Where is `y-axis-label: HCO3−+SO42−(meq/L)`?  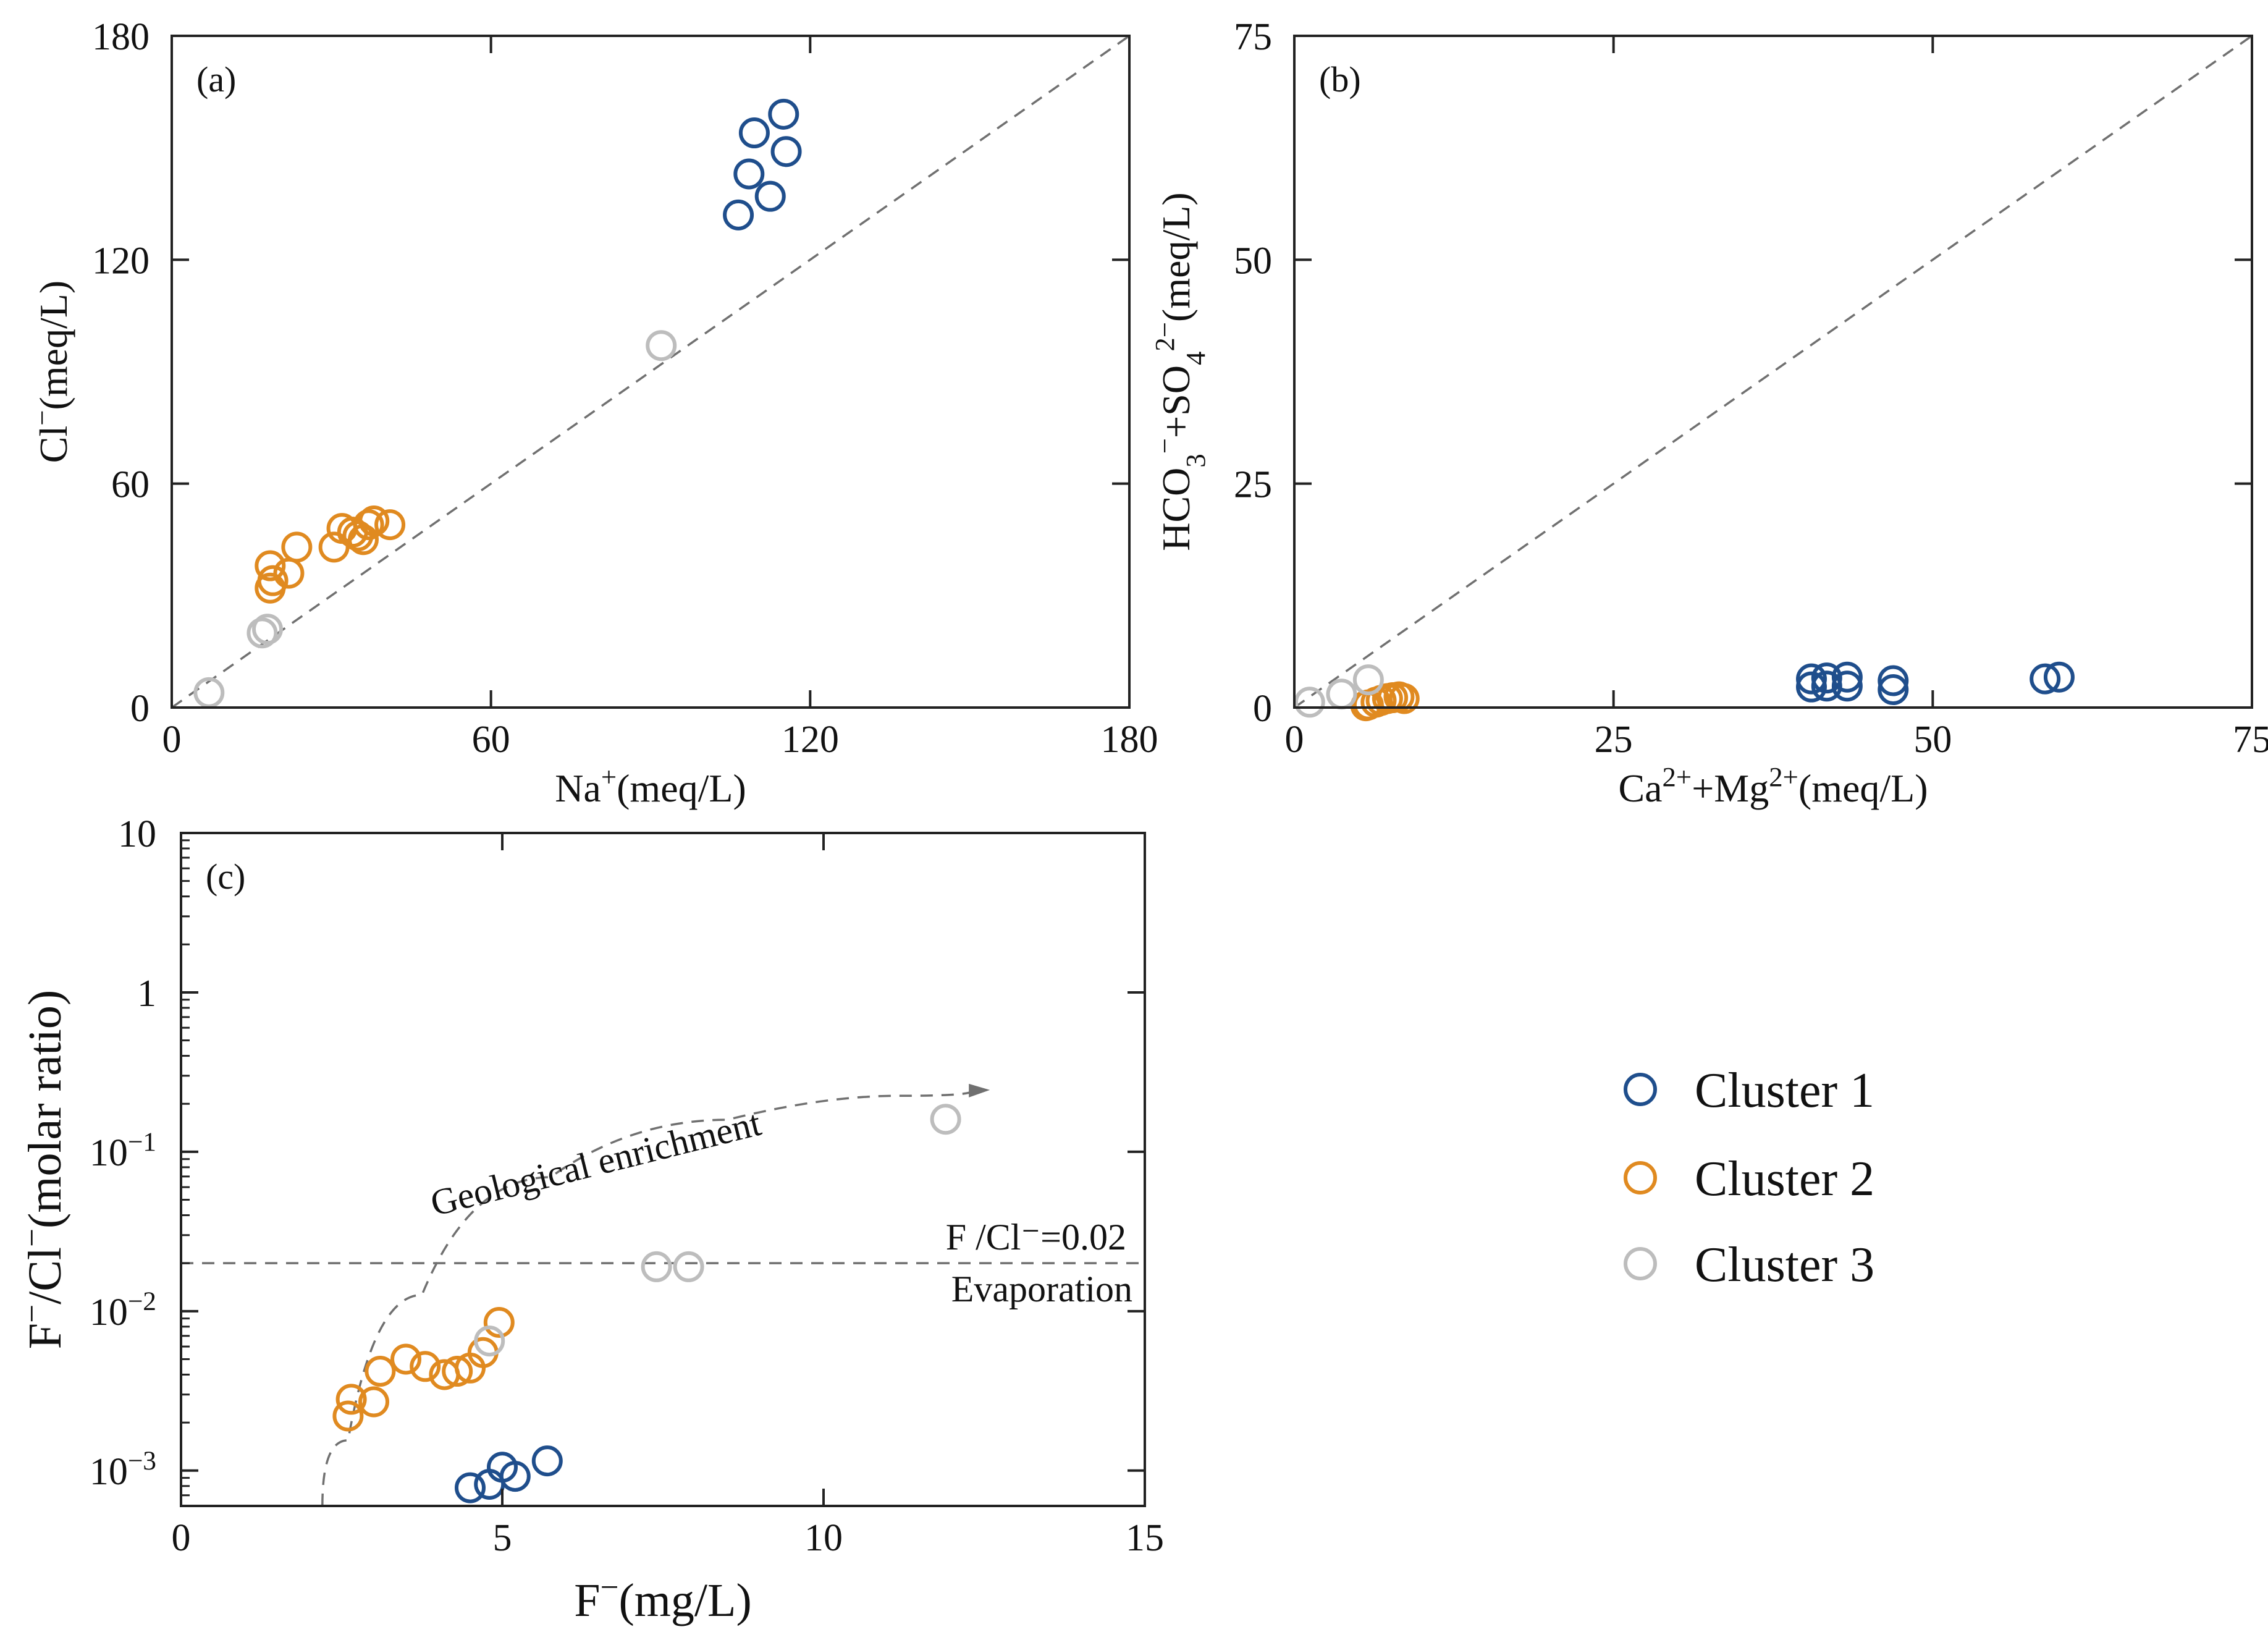 y-axis-label: HCO3−+SO42−(meq/L) is located at coordinates (1180, 371).